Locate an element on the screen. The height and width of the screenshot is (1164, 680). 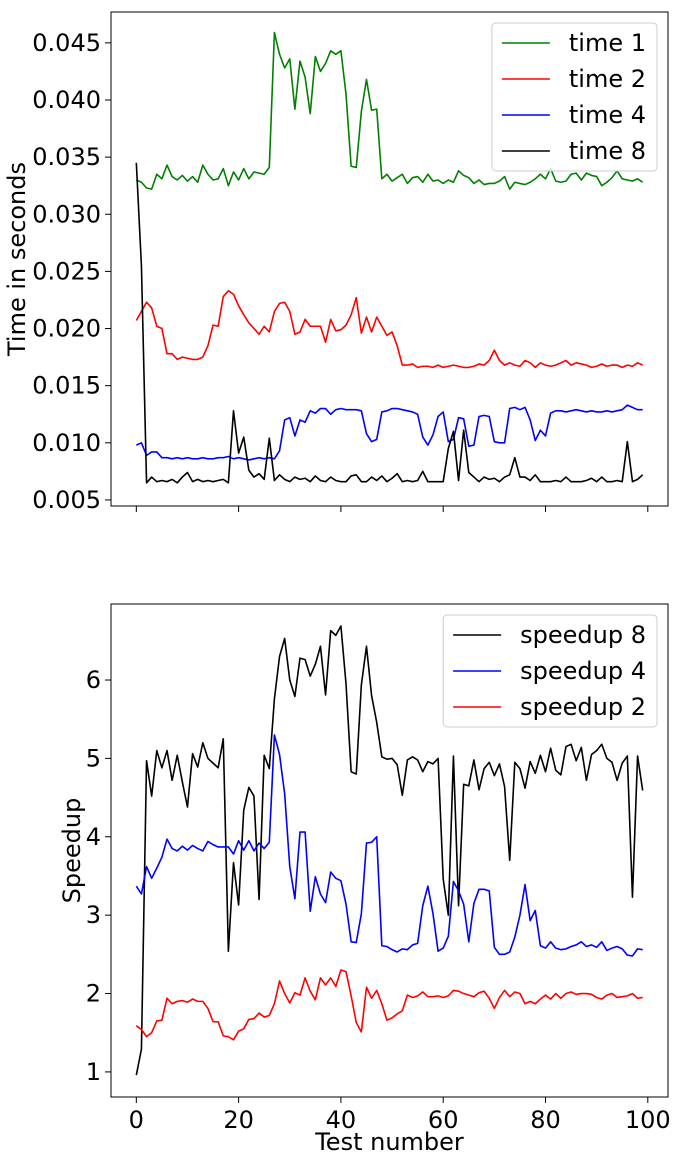
y-axis-label: Time in seconds is located at coordinates (17, 259).